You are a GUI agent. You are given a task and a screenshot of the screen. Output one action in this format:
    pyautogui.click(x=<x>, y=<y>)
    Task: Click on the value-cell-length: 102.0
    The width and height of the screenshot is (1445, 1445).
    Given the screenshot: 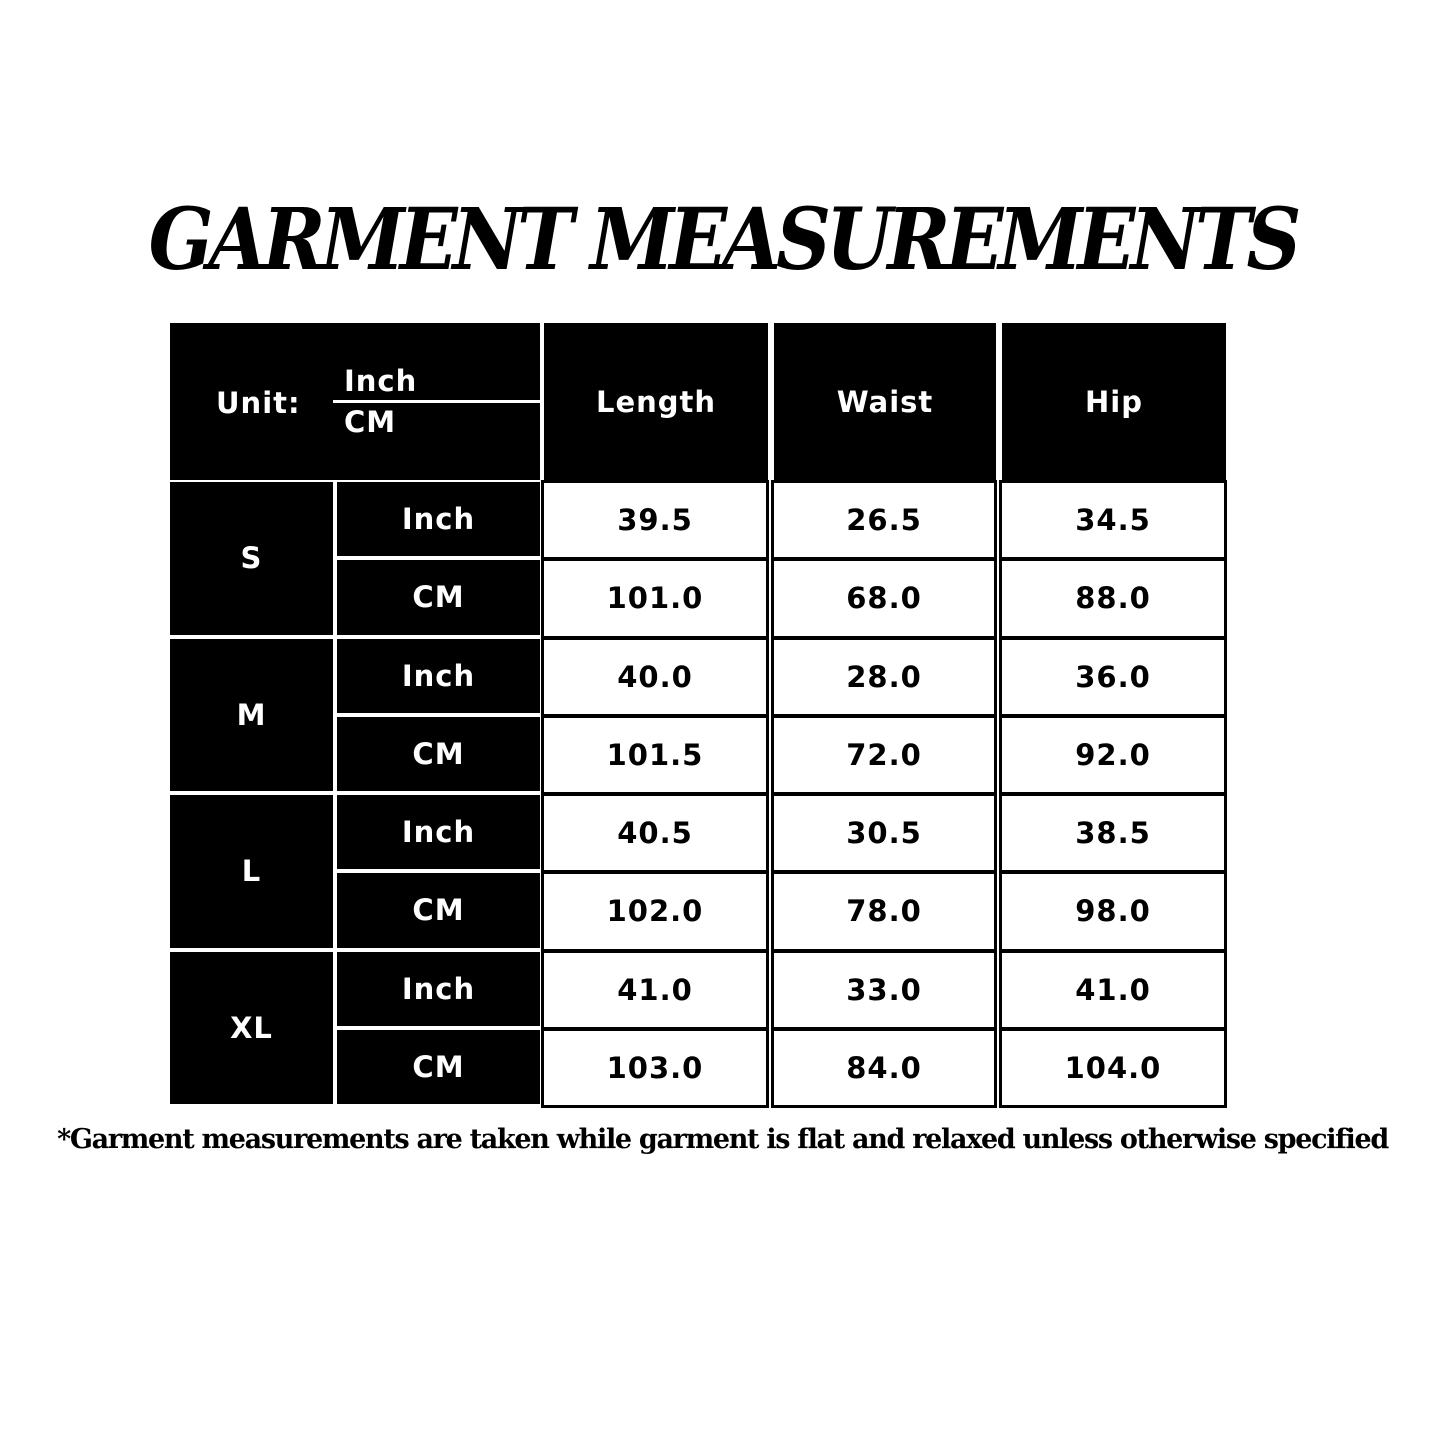 What is the action you would take?
    pyautogui.click(x=655, y=911)
    